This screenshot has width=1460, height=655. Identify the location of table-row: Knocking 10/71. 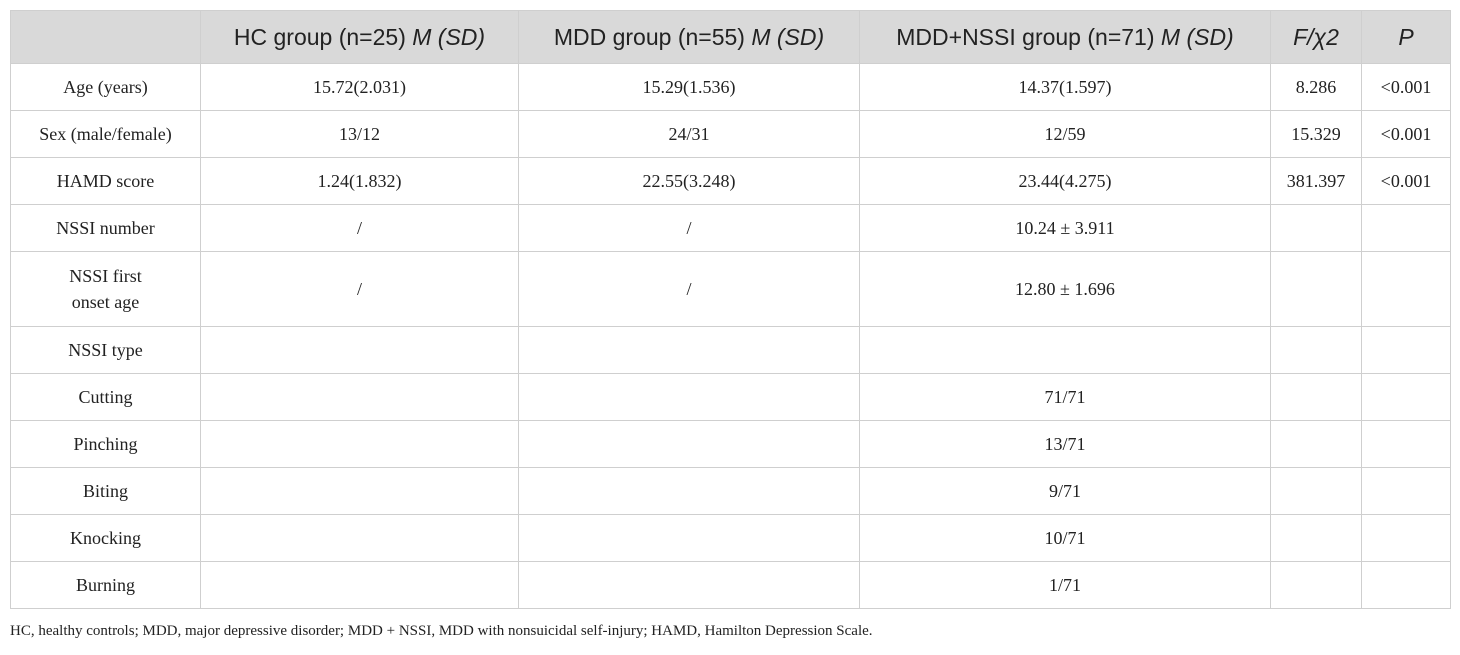
(730, 538).